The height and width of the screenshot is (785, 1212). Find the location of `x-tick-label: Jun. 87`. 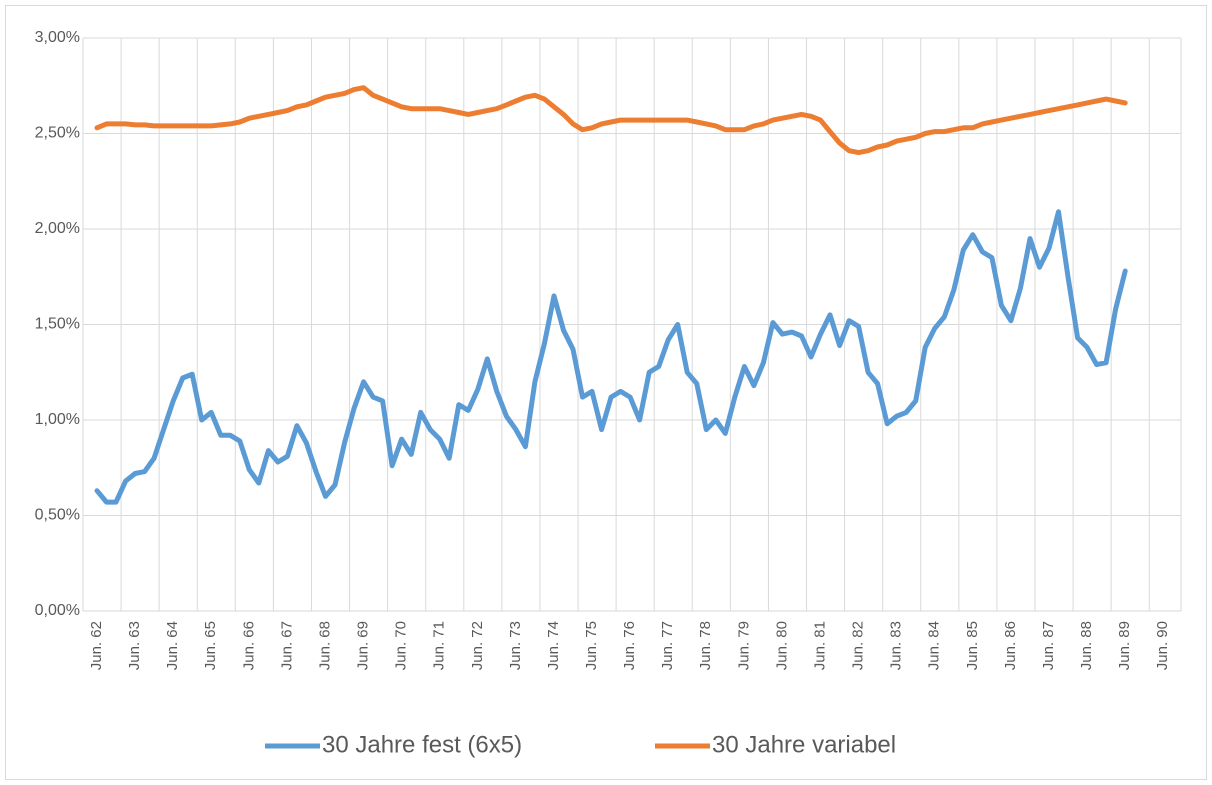

x-tick-label: Jun. 87 is located at coordinates (1048, 645).